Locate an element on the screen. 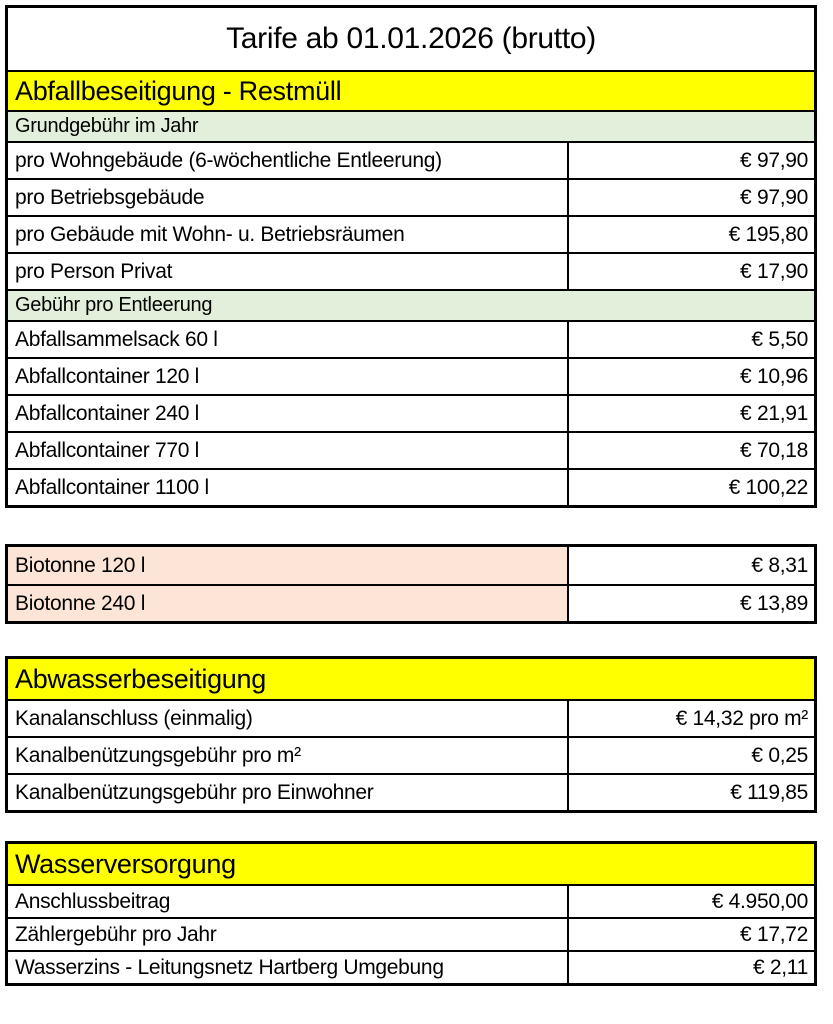  row-label: Abfallcontainer 120 l is located at coordinates (288, 376).